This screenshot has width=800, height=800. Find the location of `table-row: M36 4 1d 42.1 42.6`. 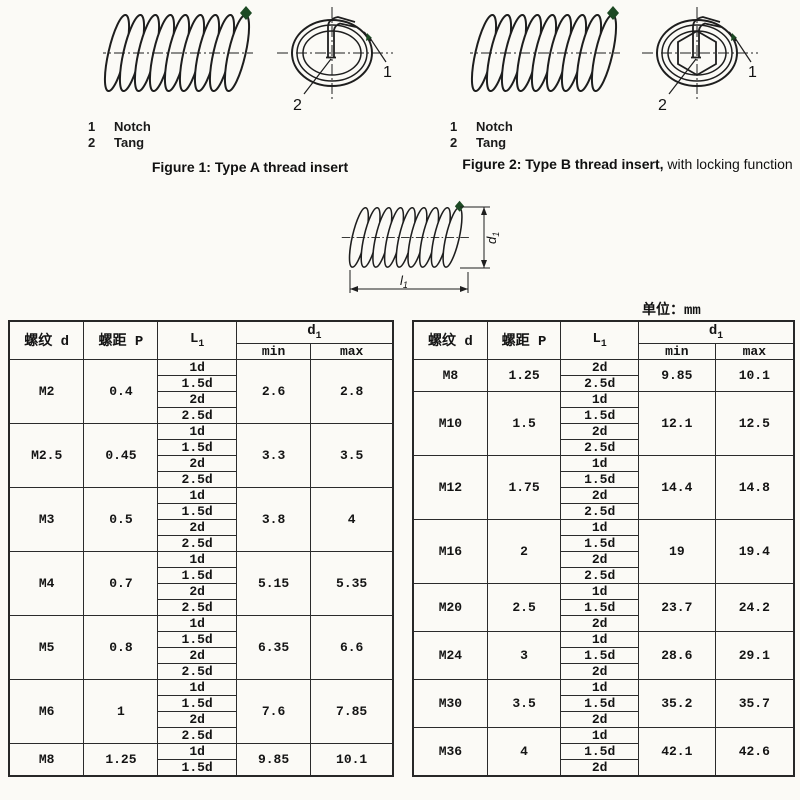

table-row: M36 4 1d 42.1 42.6 is located at coordinates (603, 751).